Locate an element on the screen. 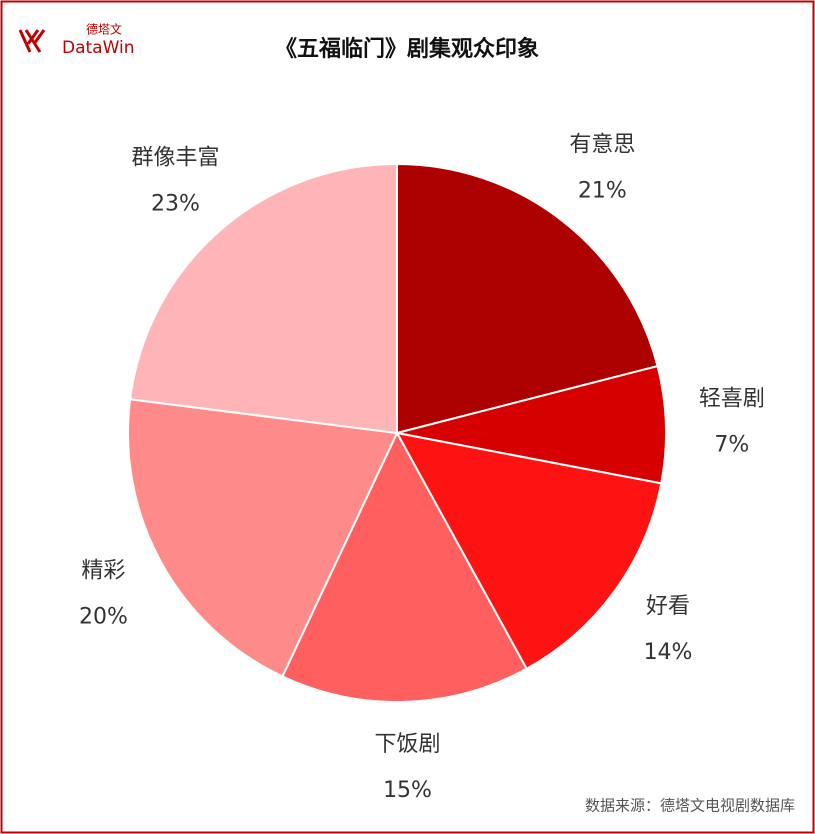  slice-label: 精彩 is located at coordinates (103, 570).